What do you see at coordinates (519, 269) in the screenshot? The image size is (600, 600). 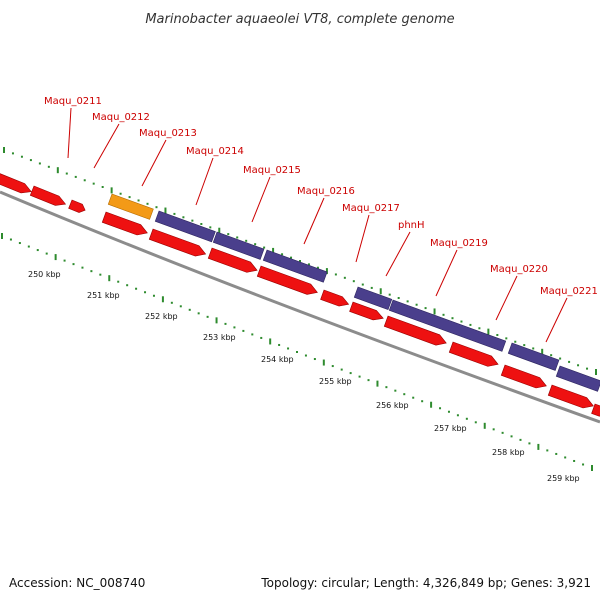 I see `gene-label: Maqu_0220` at bounding box center [519, 269].